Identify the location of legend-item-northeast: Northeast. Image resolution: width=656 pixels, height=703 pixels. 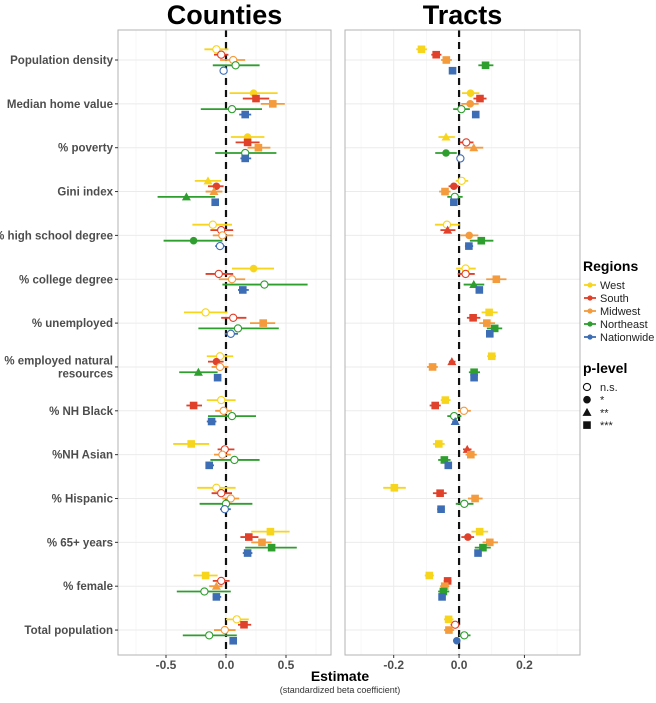
(616, 325).